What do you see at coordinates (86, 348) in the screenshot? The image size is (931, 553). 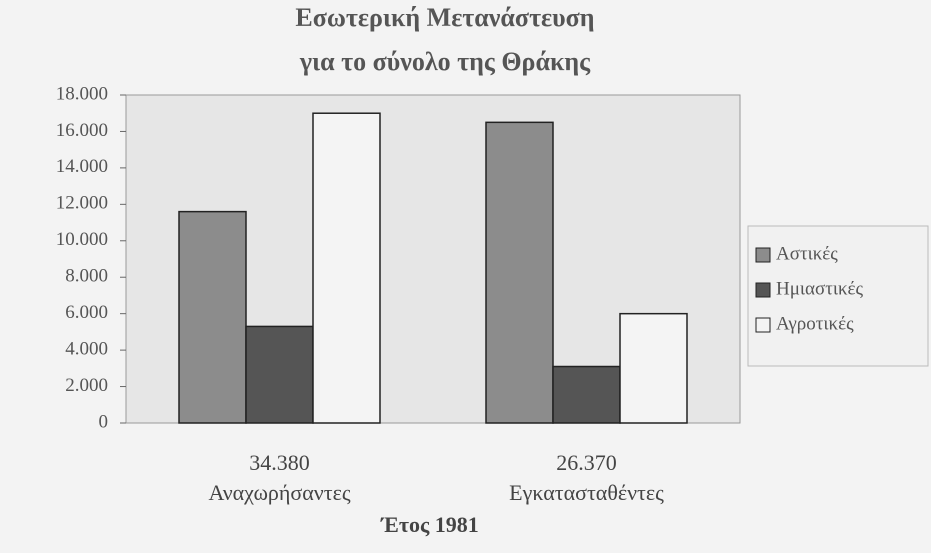 I see `y-tick-label: 4.000` at bounding box center [86, 348].